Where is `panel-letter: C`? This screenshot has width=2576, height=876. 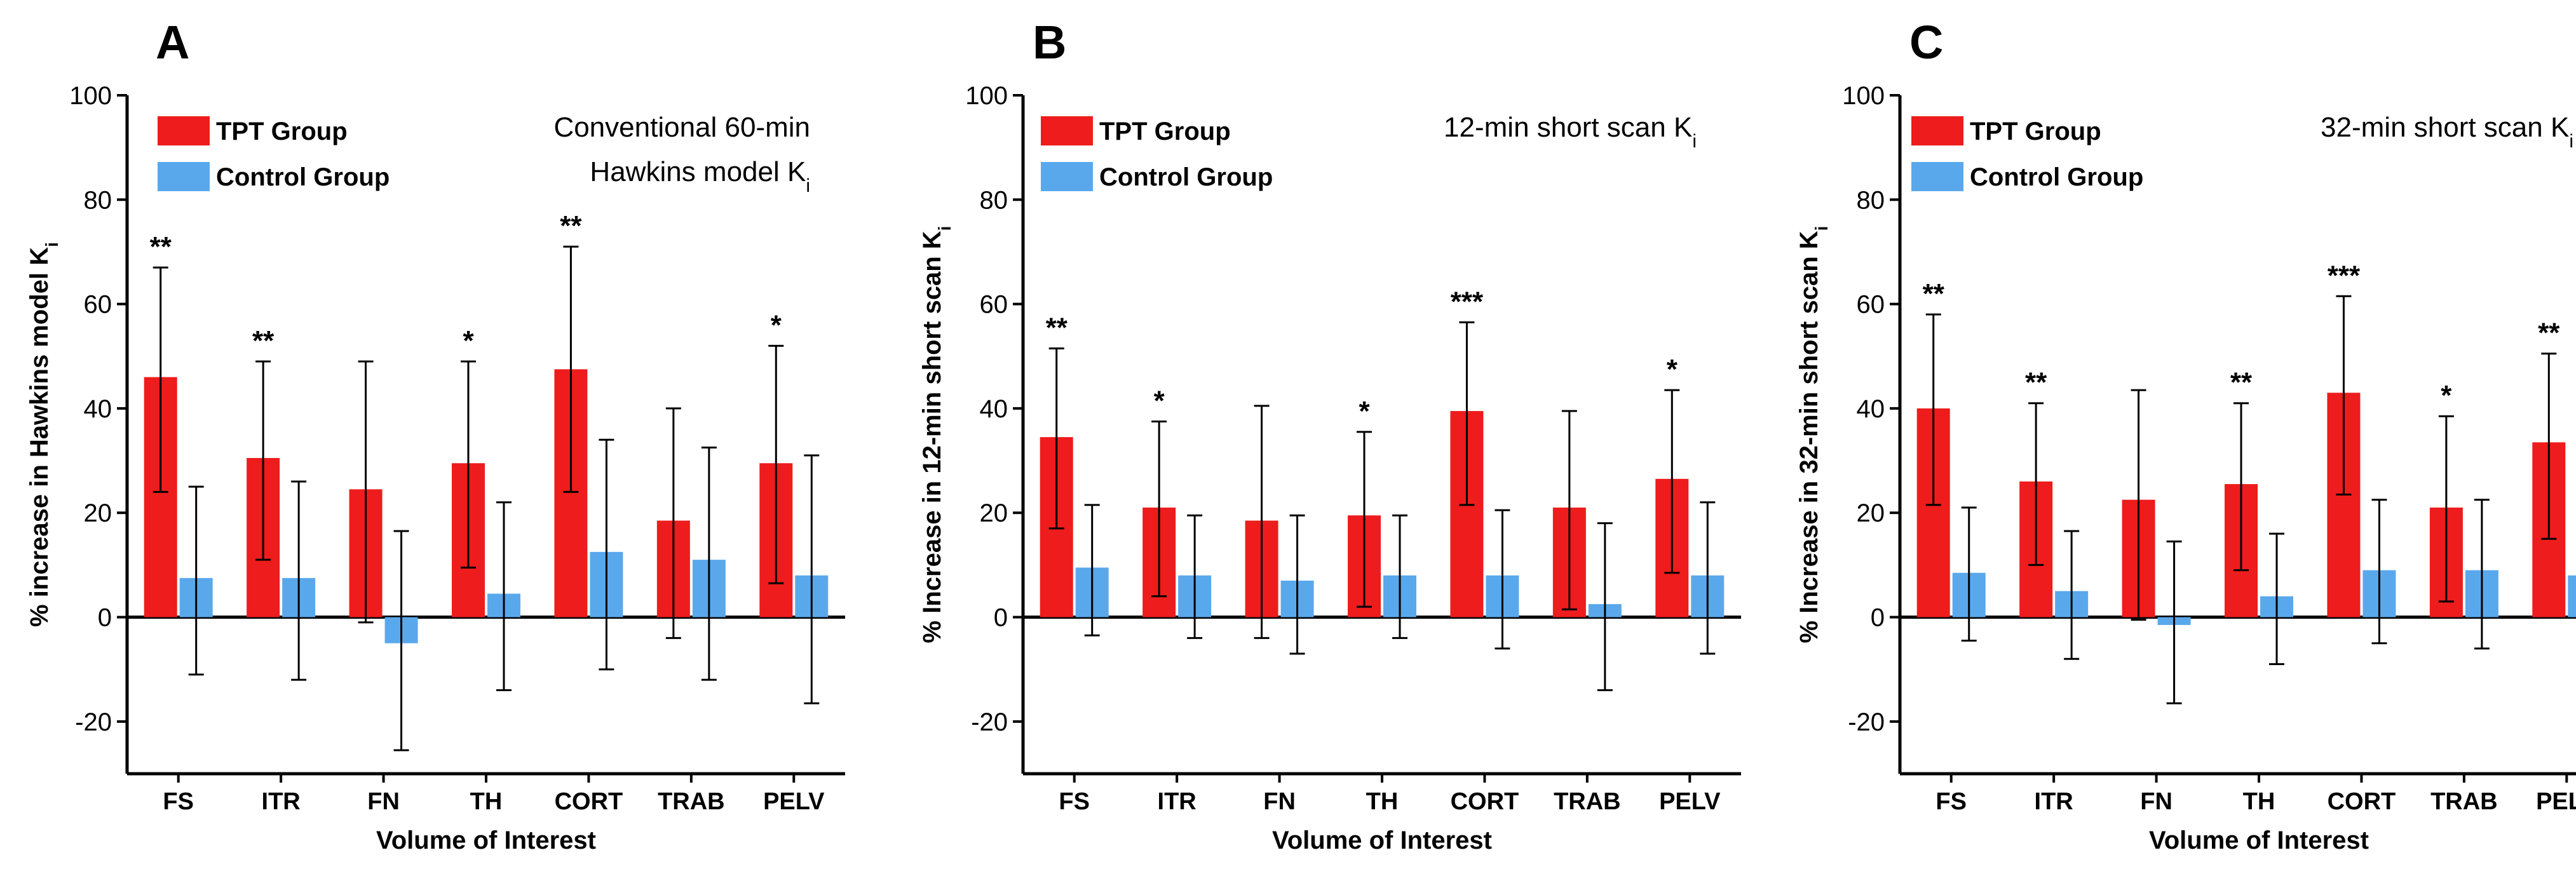
panel-letter: C is located at coordinates (1926, 42).